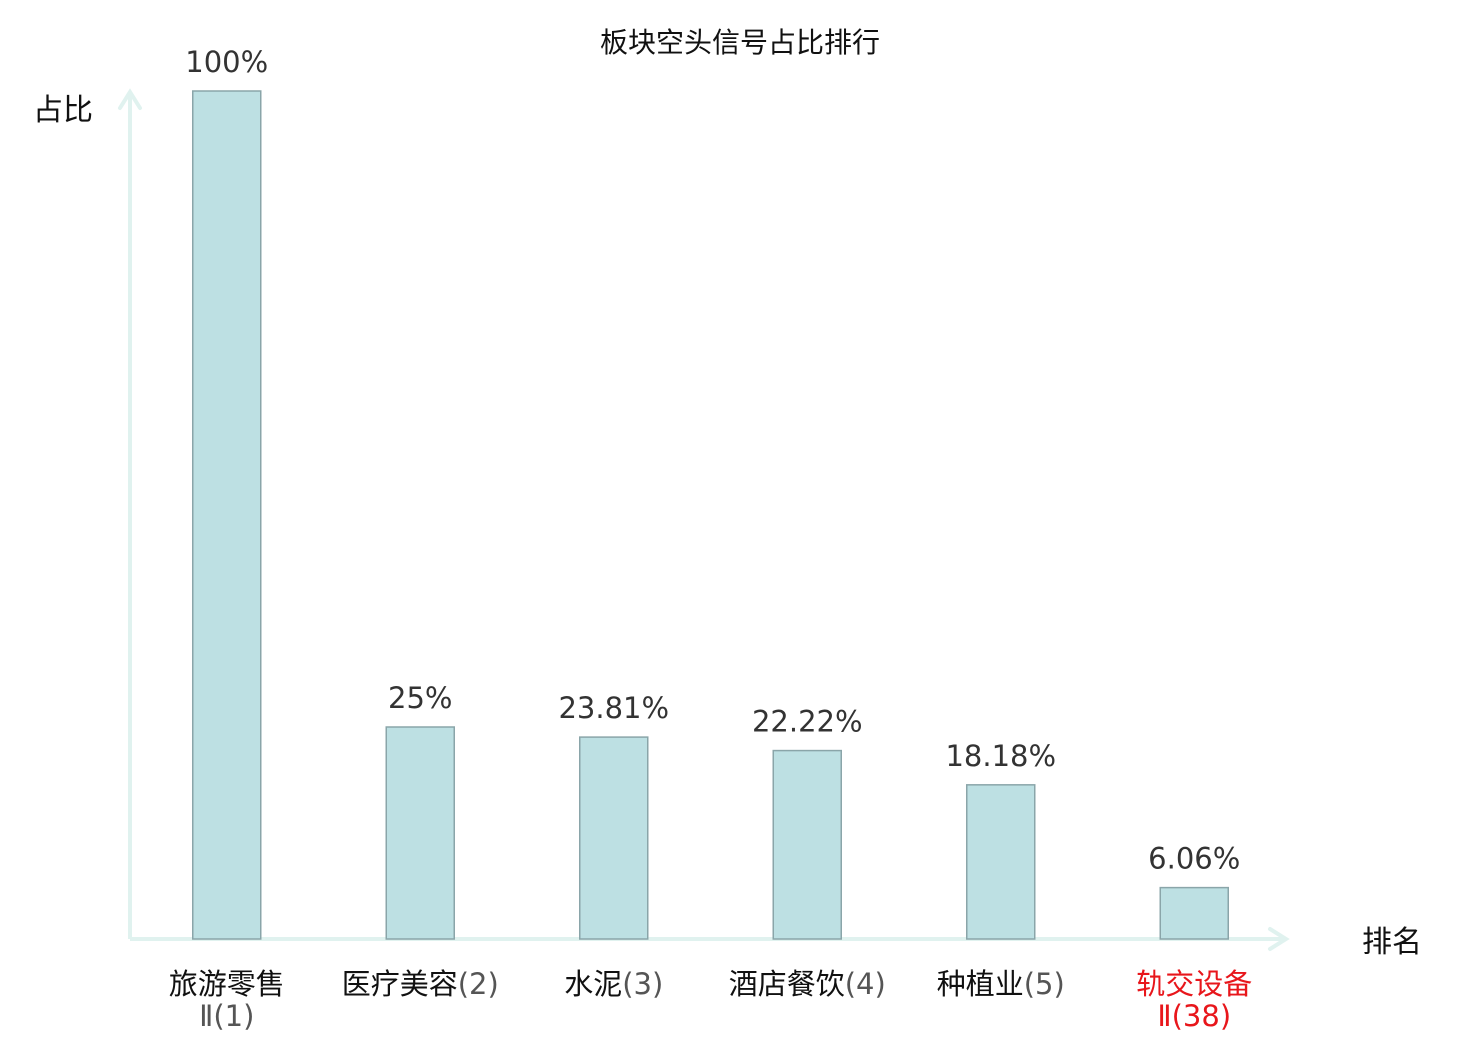 Image resolution: width=1480 pixels, height=1040 pixels. Describe the element at coordinates (807, 722) in the screenshot. I see `data-label: 22.22%` at that location.